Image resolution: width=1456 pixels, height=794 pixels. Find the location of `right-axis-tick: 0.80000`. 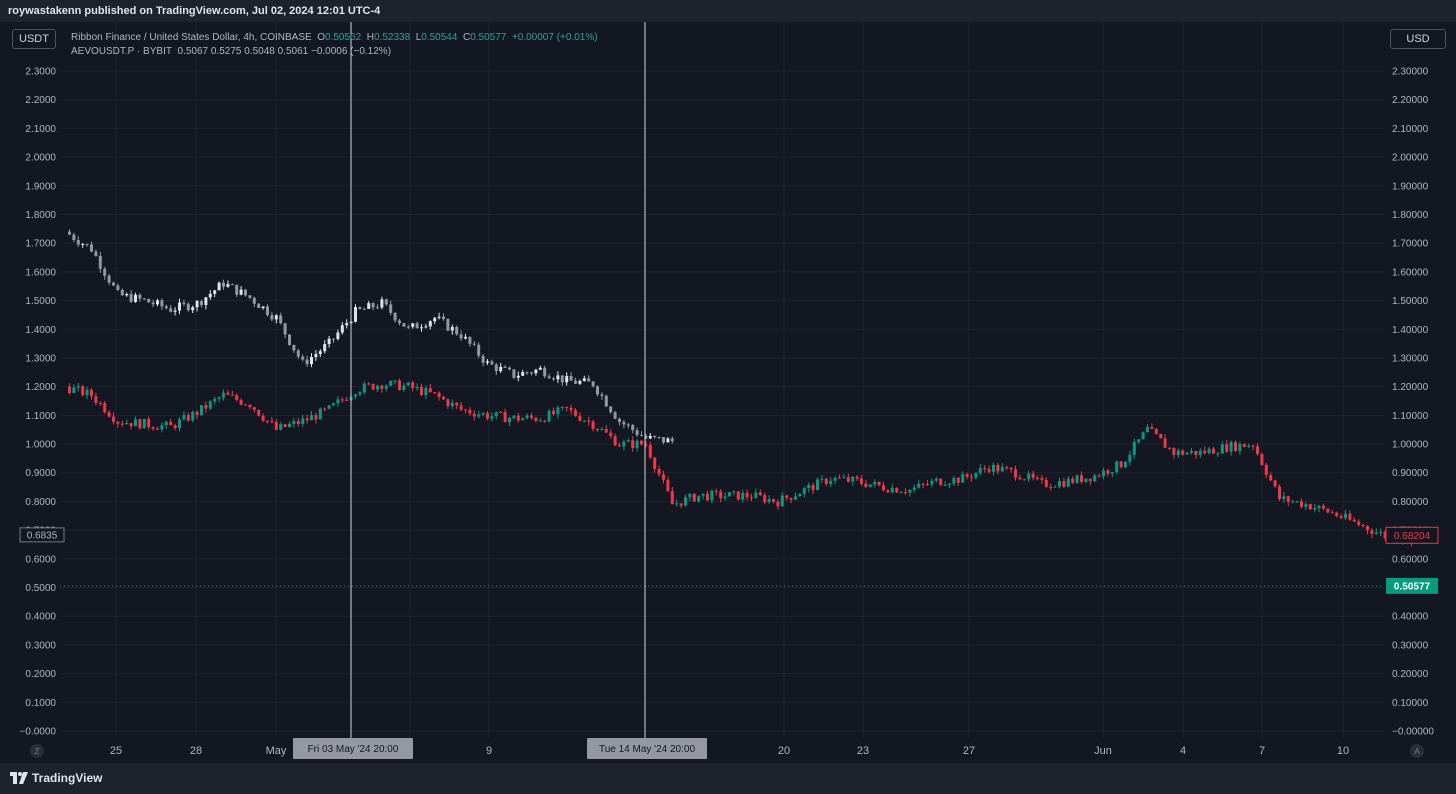

right-axis-tick: 0.80000 is located at coordinates (1410, 502).